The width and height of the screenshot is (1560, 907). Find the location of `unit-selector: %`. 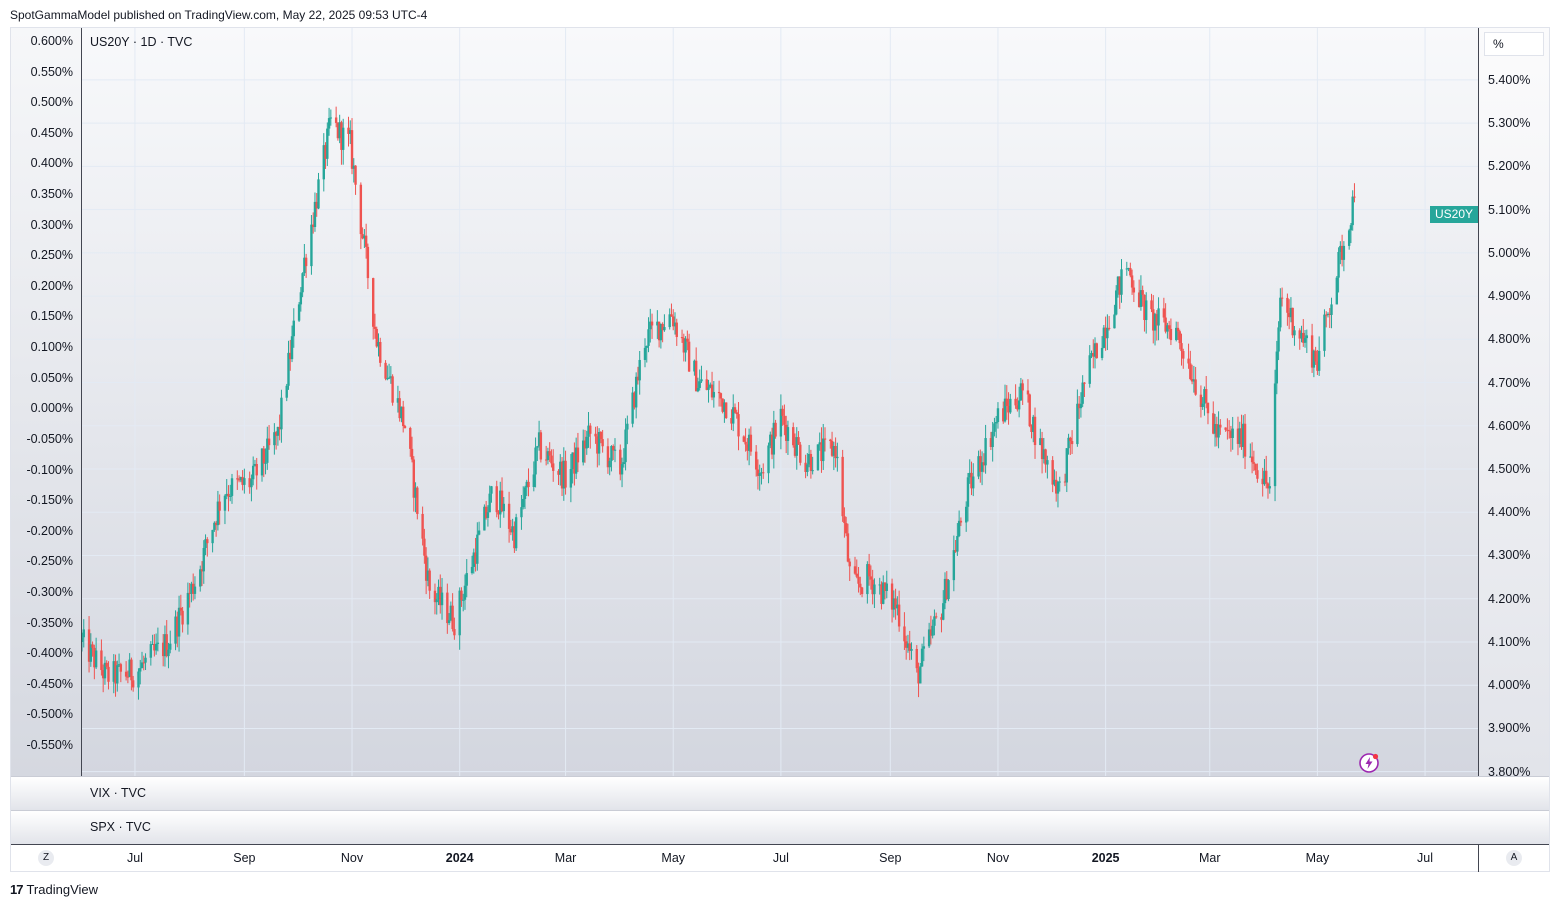

unit-selector: % is located at coordinates (1514, 44).